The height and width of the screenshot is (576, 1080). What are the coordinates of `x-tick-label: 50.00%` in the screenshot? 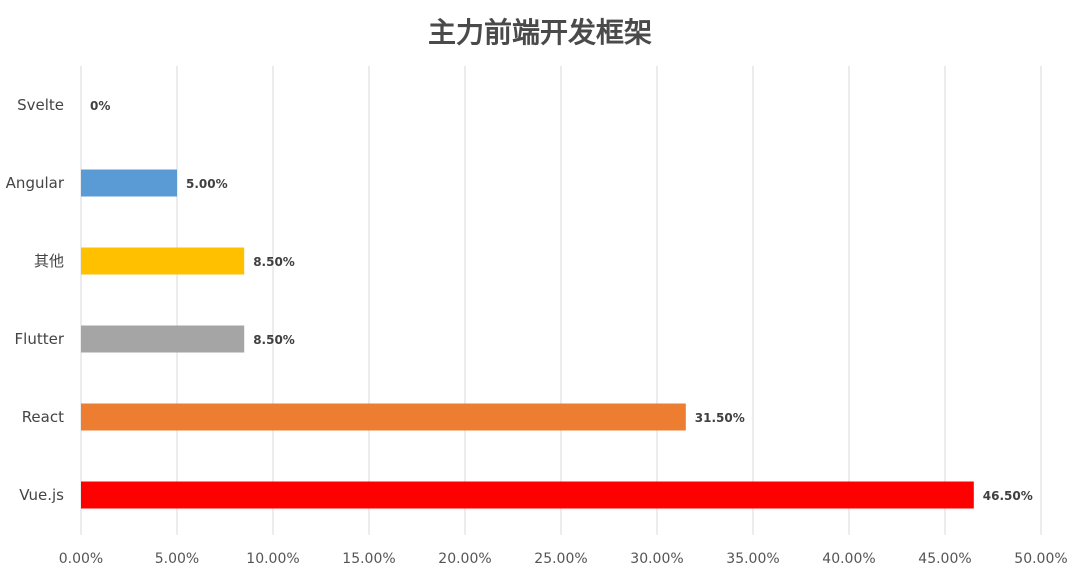 It's located at (1040, 559).